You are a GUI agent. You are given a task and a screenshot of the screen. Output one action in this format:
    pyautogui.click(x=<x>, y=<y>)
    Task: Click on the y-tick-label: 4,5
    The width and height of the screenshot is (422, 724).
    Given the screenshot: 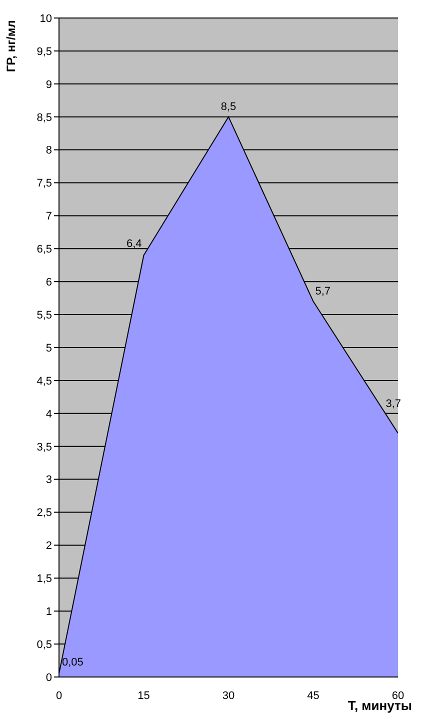 What is the action you would take?
    pyautogui.click(x=44, y=381)
    